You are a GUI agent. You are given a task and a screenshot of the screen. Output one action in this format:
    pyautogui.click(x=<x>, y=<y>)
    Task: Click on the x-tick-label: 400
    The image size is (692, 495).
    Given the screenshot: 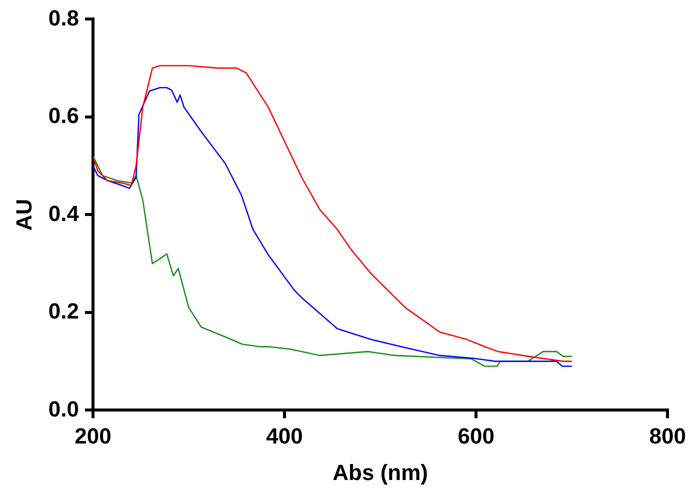 What is the action you would take?
    pyautogui.click(x=284, y=435)
    